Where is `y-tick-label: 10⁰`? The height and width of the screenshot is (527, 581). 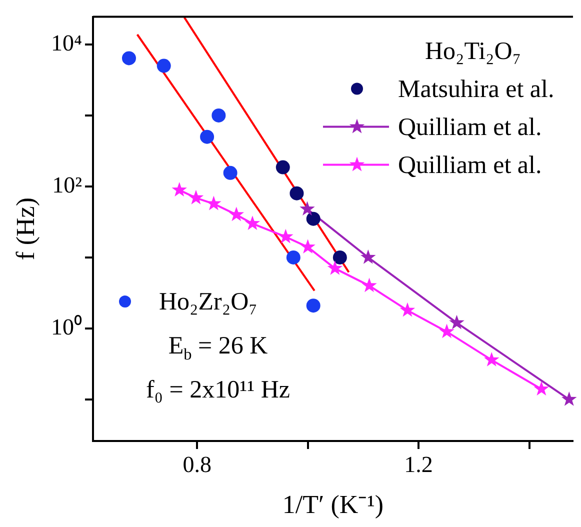
y-tick-label: 10⁰ is located at coordinates (66, 327).